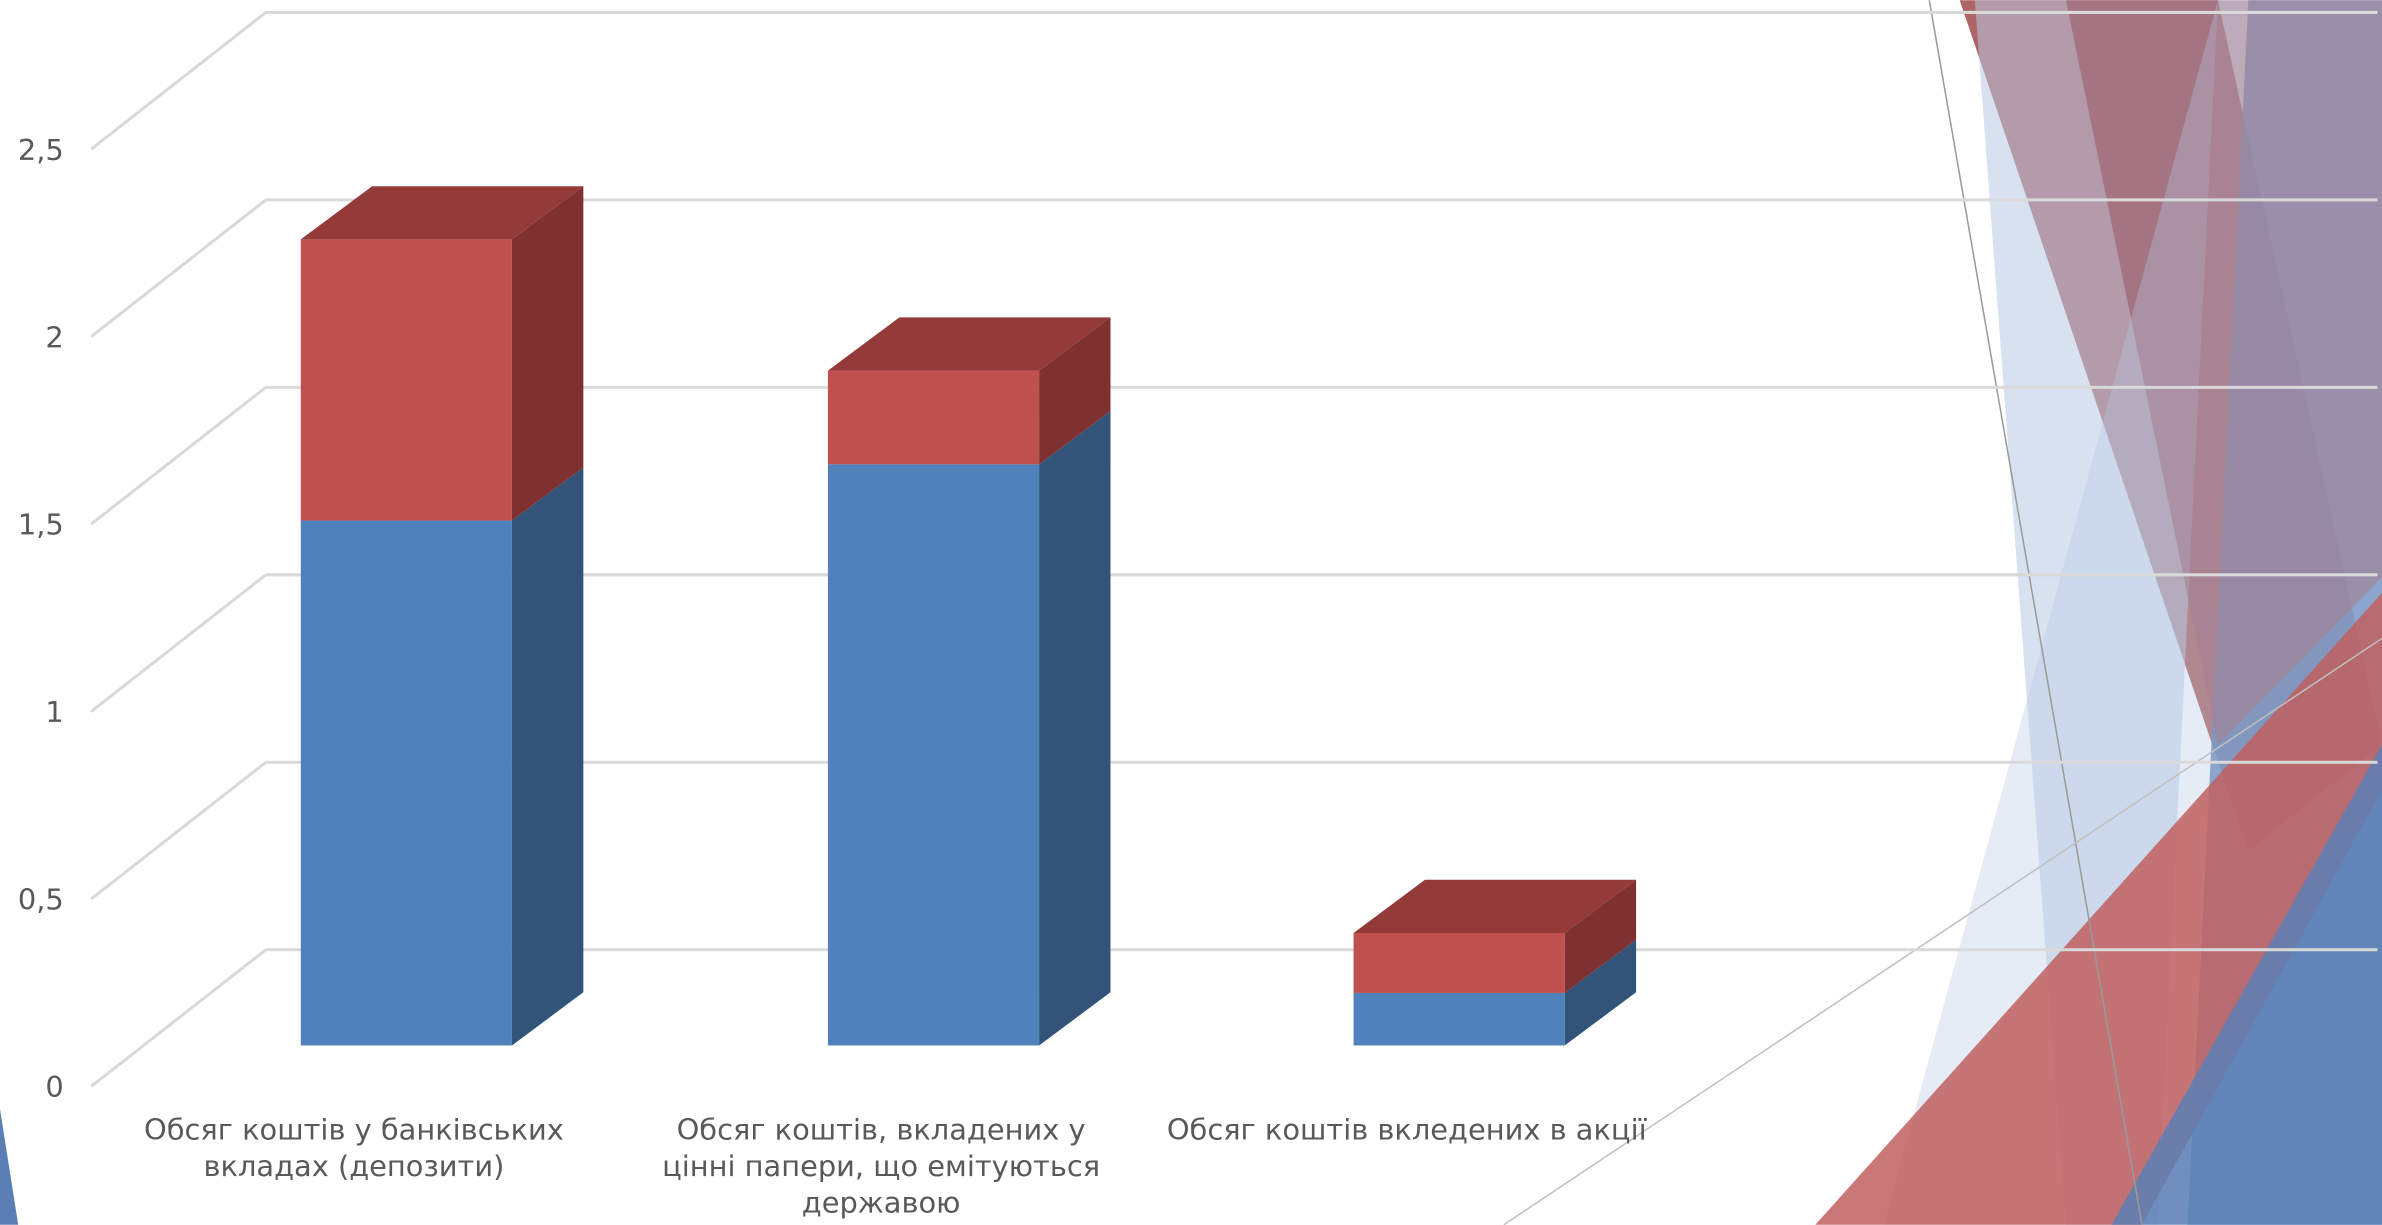  I want to click on y-tick-label: 1, so click(54, 712).